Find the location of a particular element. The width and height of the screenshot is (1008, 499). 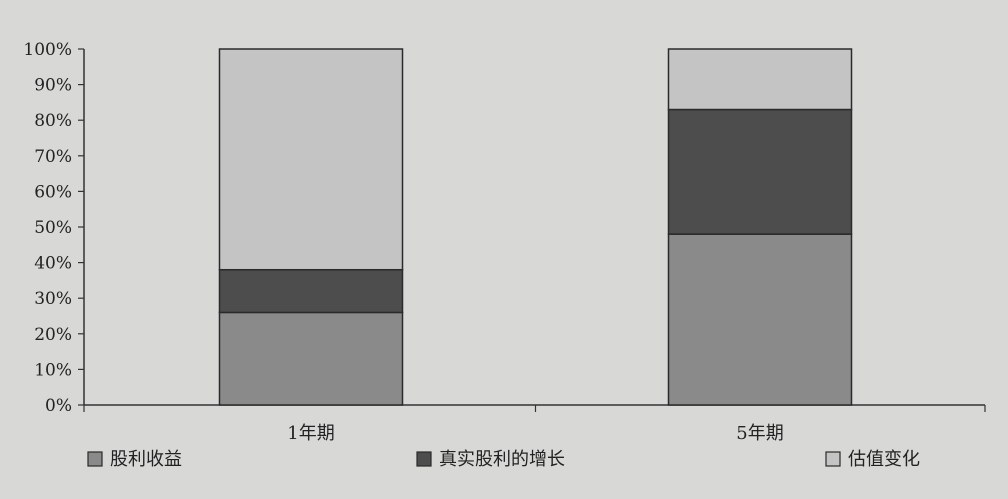

y-tick-label: 100% is located at coordinates (47, 50).